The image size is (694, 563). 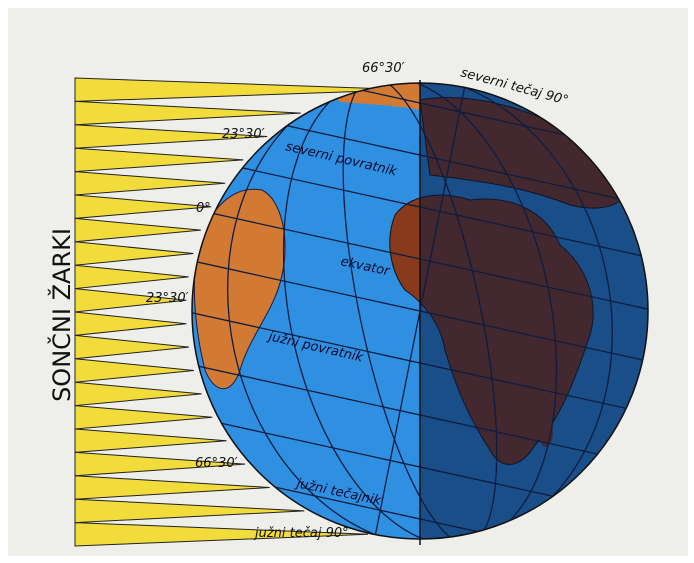 What do you see at coordinates (61, 315) in the screenshot?
I see `side-title: SONČNI ŽARKI` at bounding box center [61, 315].